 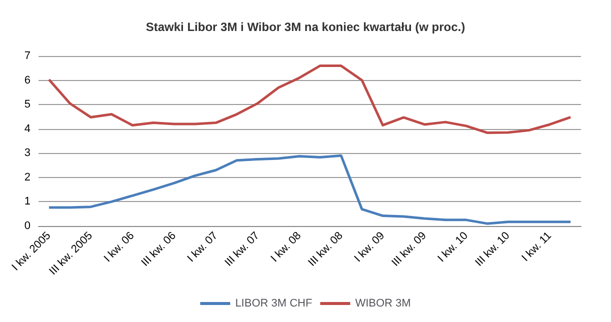 What do you see at coordinates (326, 249) in the screenshot?
I see `x-tick-label: III kw. 08` at bounding box center [326, 249].